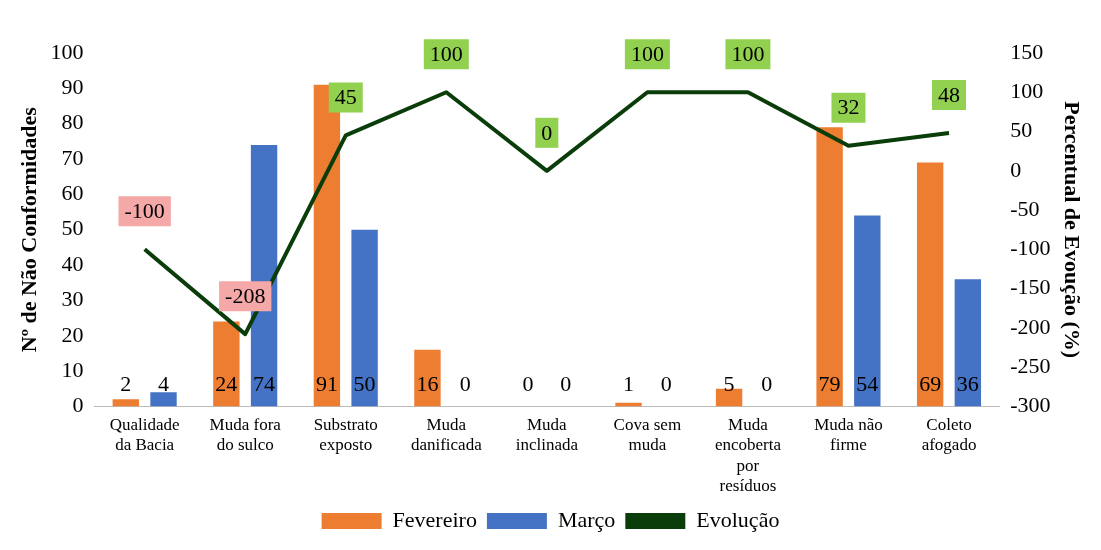  I want to click on data-label: 54, so click(867, 384).